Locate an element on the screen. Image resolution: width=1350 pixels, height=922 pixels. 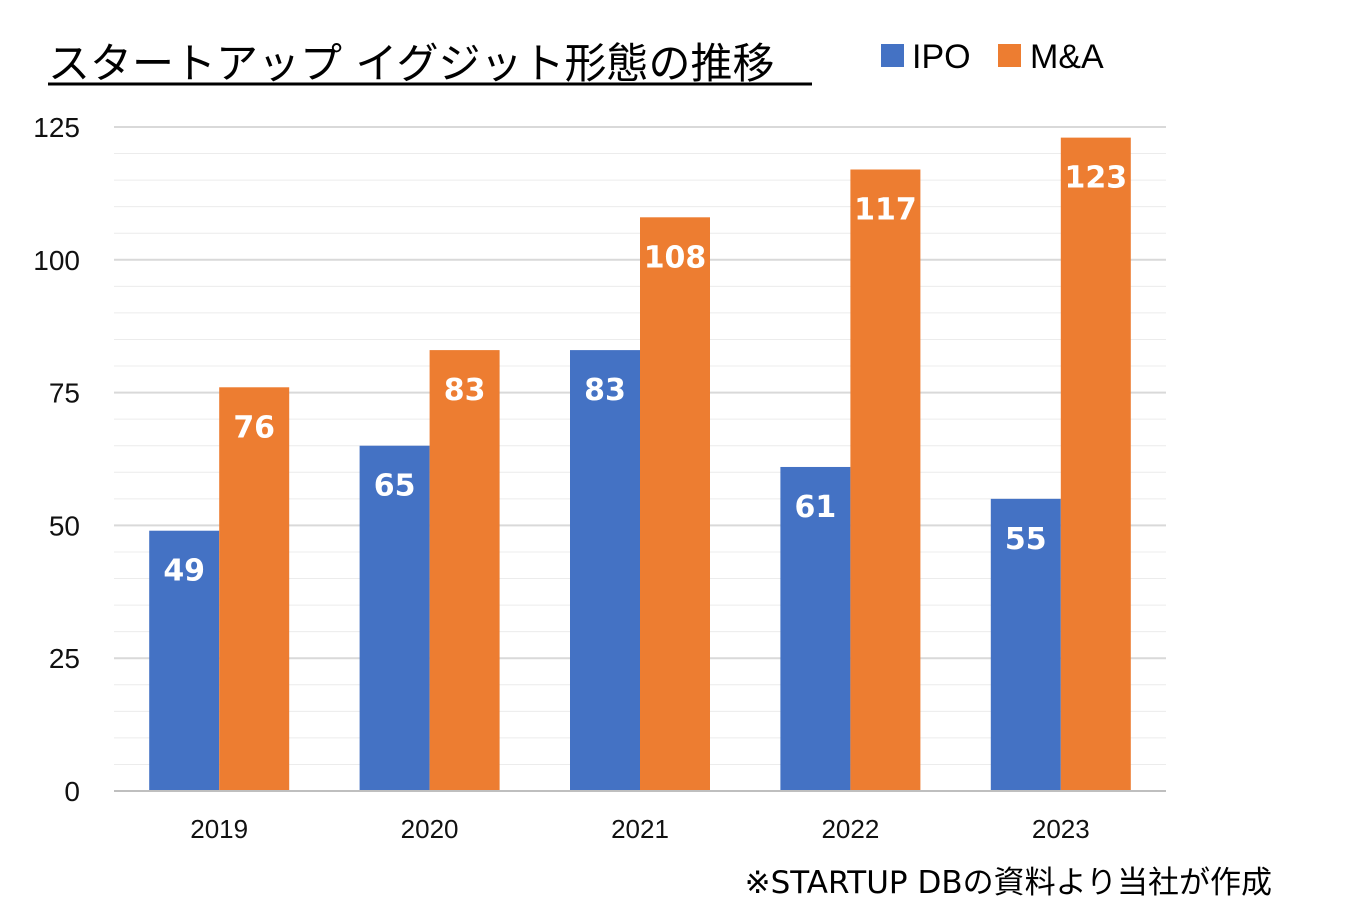
legend: IPO M&A is located at coordinates (992, 57).